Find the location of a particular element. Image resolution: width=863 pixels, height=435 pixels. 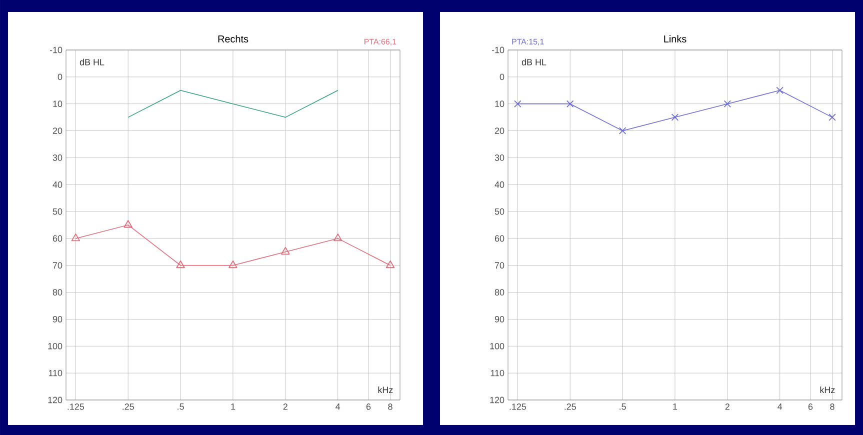

chart-title: Rechts is located at coordinates (233, 38).